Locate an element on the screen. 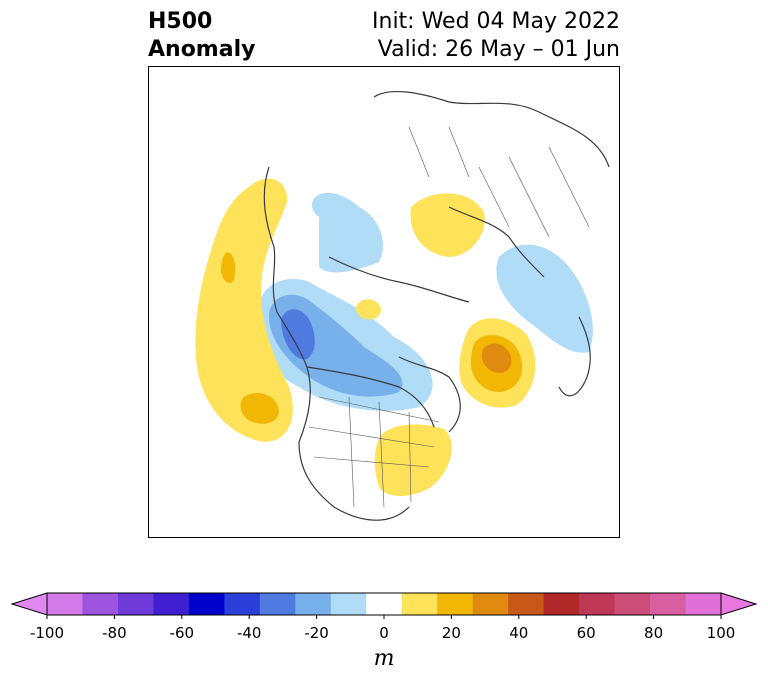  west-coast-ridge-20a is located at coordinates (228, 267).